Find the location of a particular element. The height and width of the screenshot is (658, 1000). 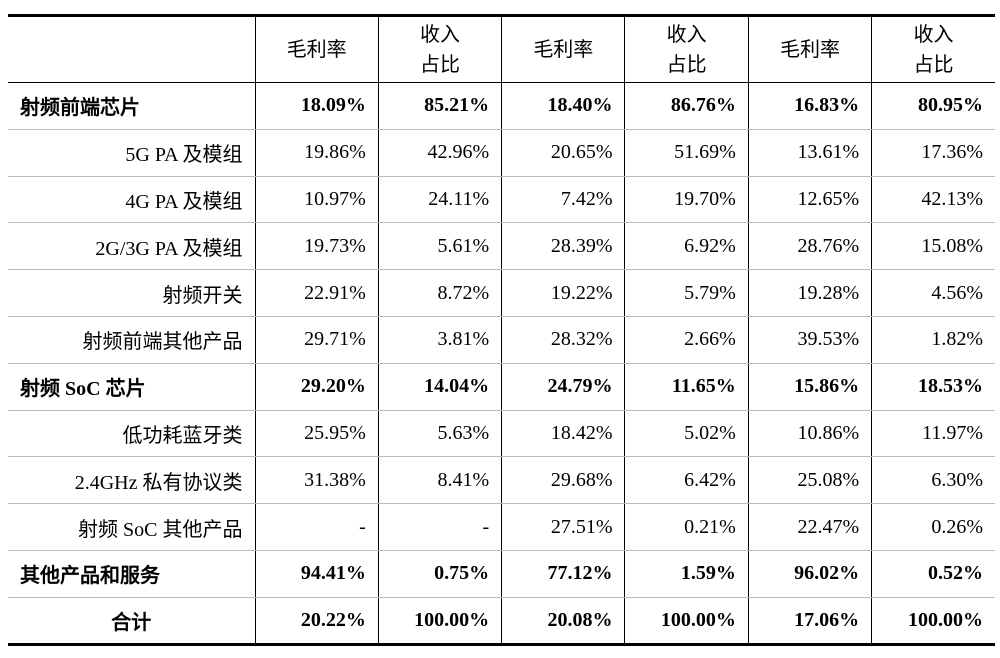

value-cell: 51.69% is located at coordinates (686, 153).